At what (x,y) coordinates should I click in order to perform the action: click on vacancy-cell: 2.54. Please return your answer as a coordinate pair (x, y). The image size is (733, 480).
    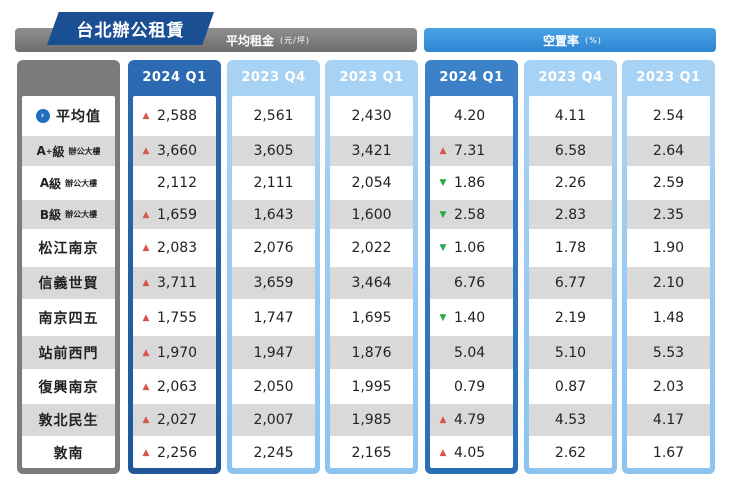
    Looking at the image, I should click on (668, 116).